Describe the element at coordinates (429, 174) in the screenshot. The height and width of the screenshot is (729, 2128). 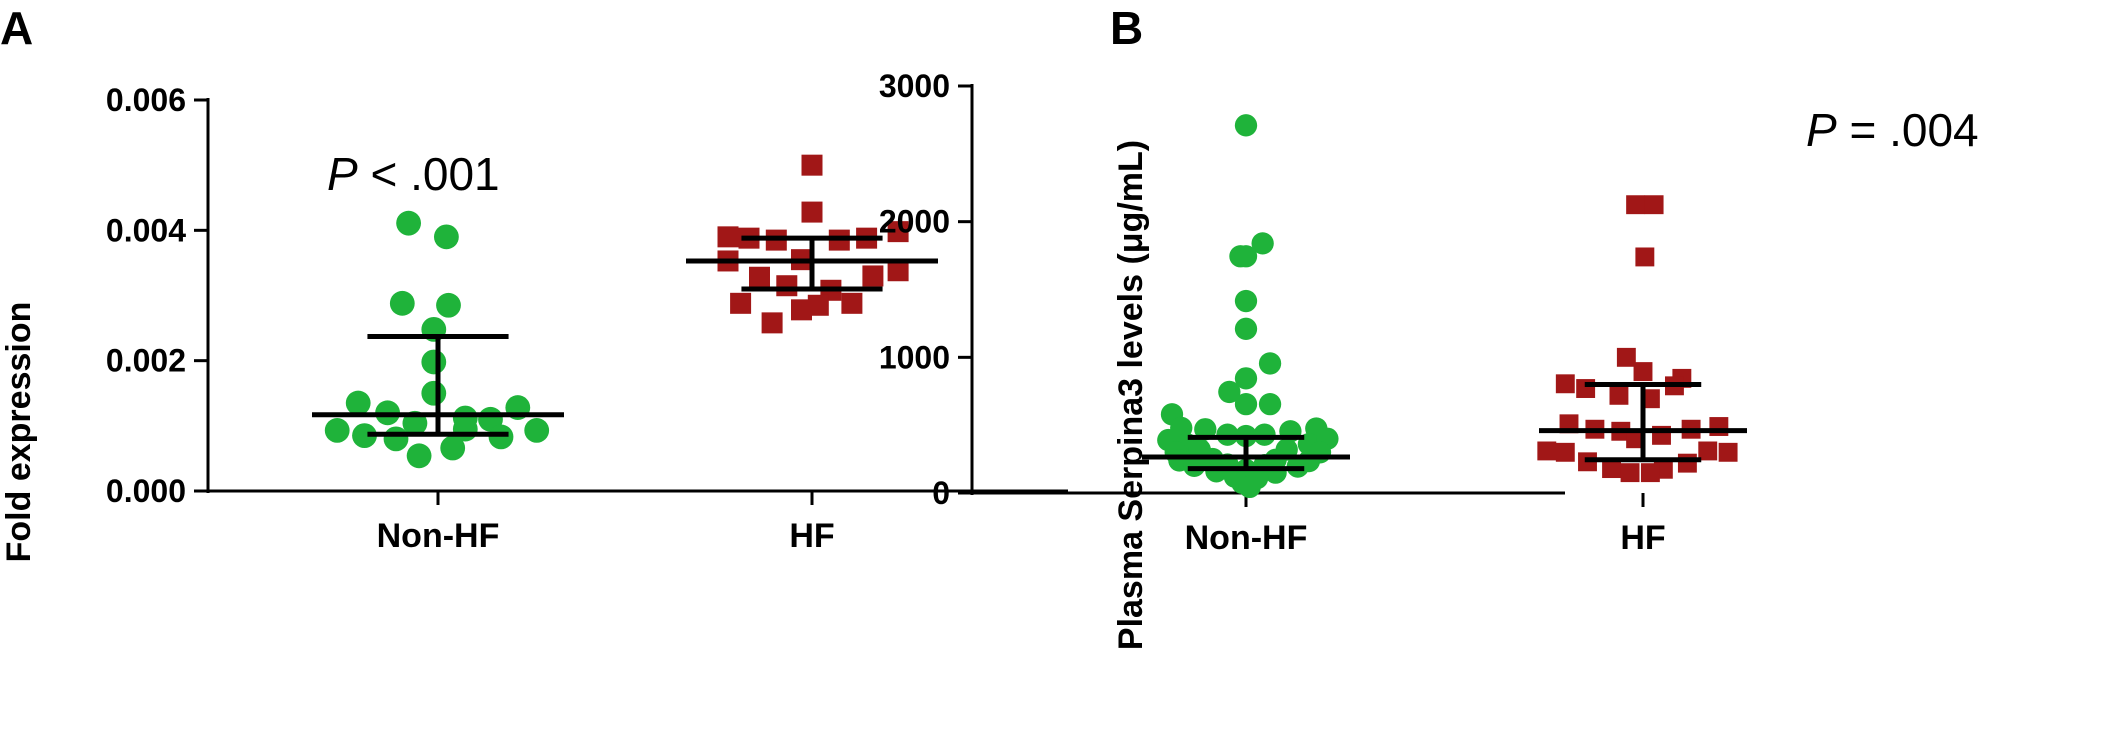
I see `panel-a-p-value: < .001` at that location.